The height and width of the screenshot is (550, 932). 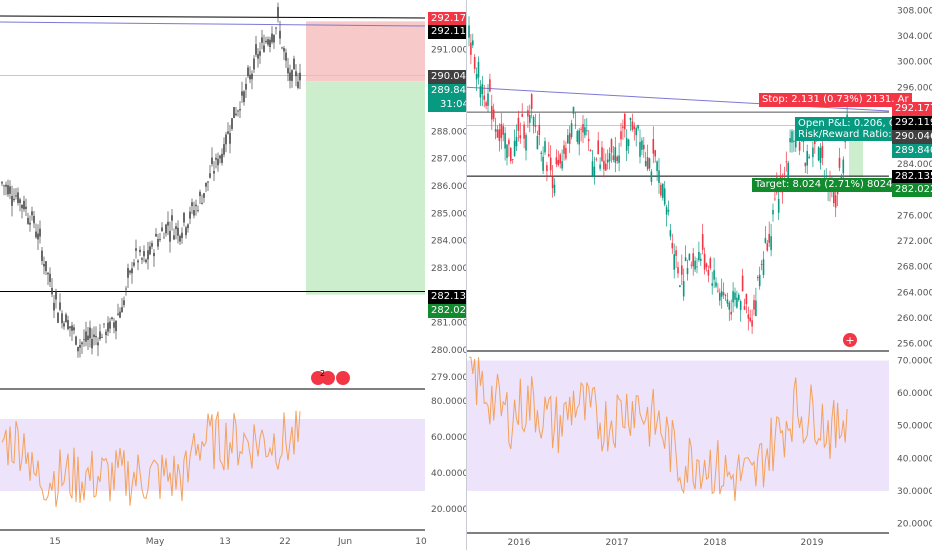 I want to click on time-tick-label: 22, so click(x=284, y=542).